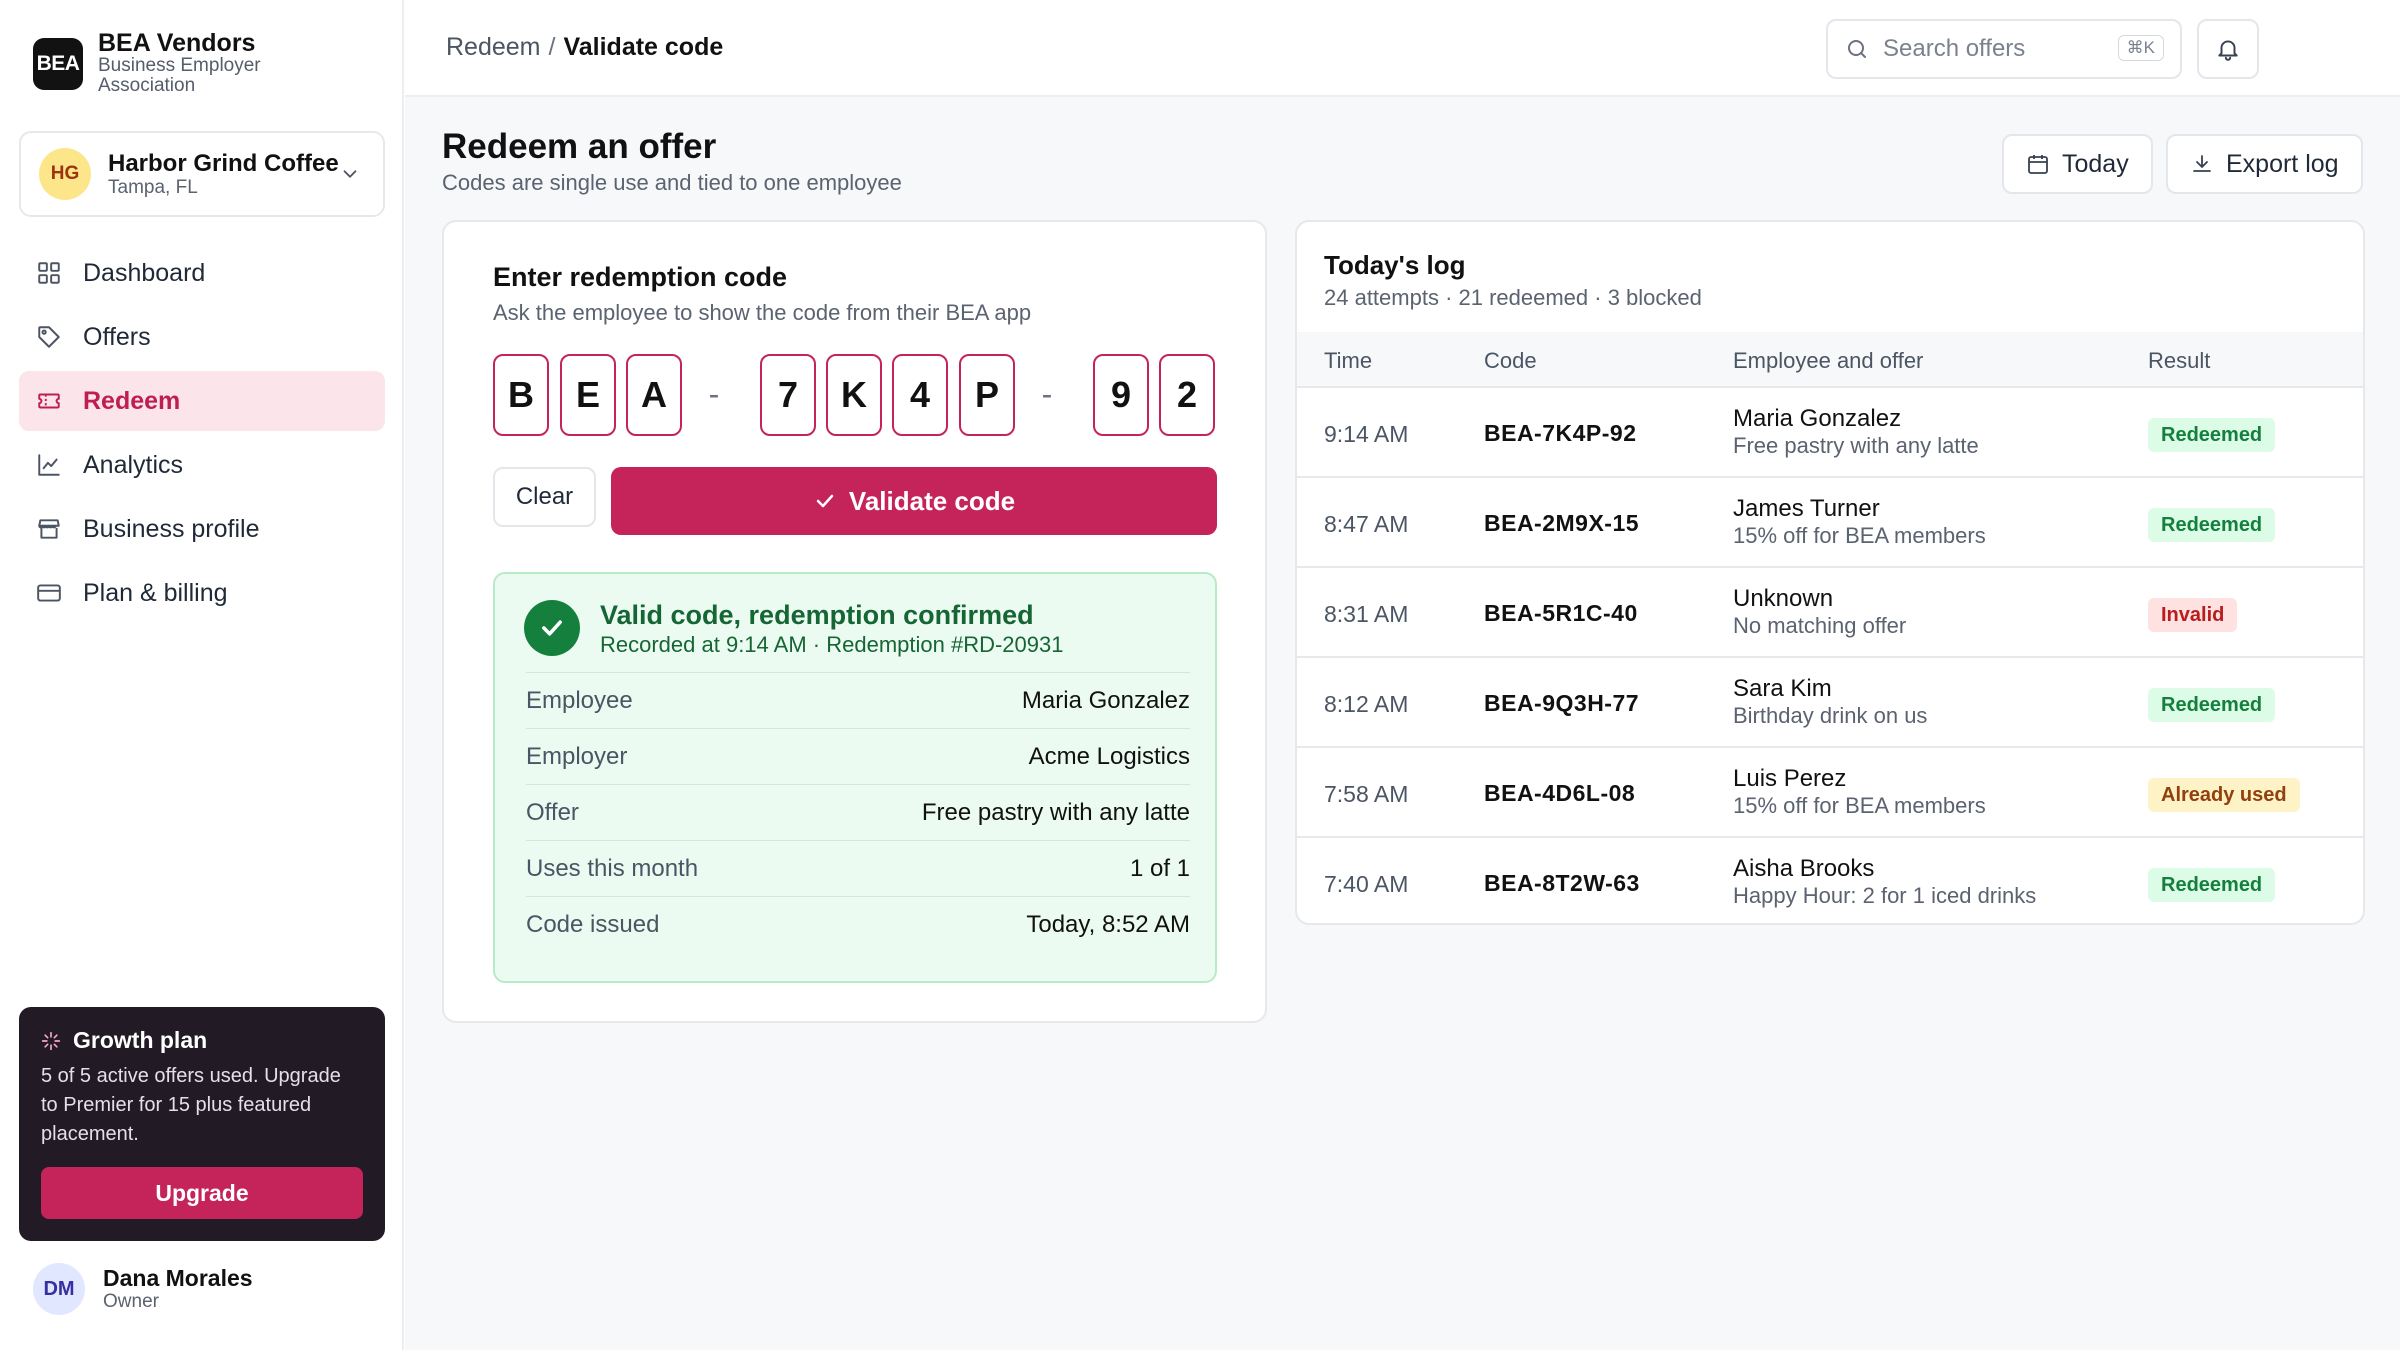  What do you see at coordinates (1830, 360) in the screenshot?
I see `table-header: Time Code Employee and offer Result` at bounding box center [1830, 360].